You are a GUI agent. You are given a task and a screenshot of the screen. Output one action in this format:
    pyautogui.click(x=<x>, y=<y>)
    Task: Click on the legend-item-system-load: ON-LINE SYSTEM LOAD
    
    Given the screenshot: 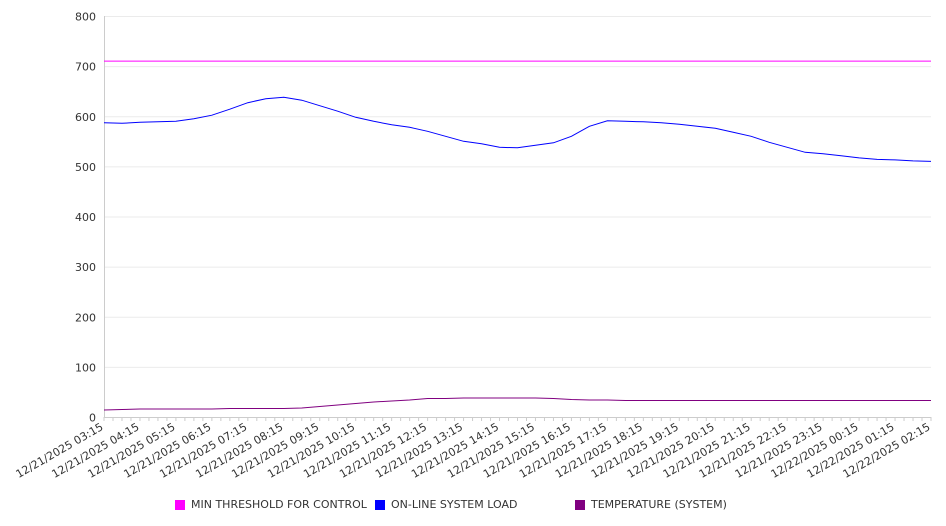 What is the action you would take?
    pyautogui.click(x=446, y=504)
    